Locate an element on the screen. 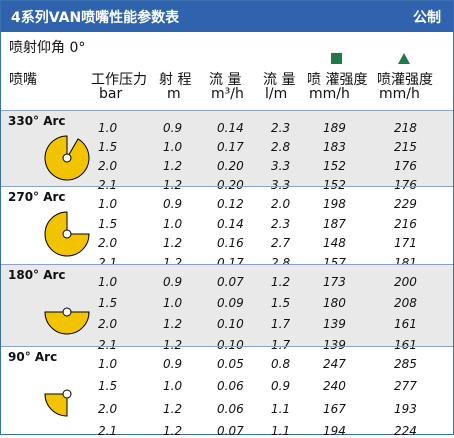  cell-flow-m3h: 0.16 is located at coordinates (230, 243).